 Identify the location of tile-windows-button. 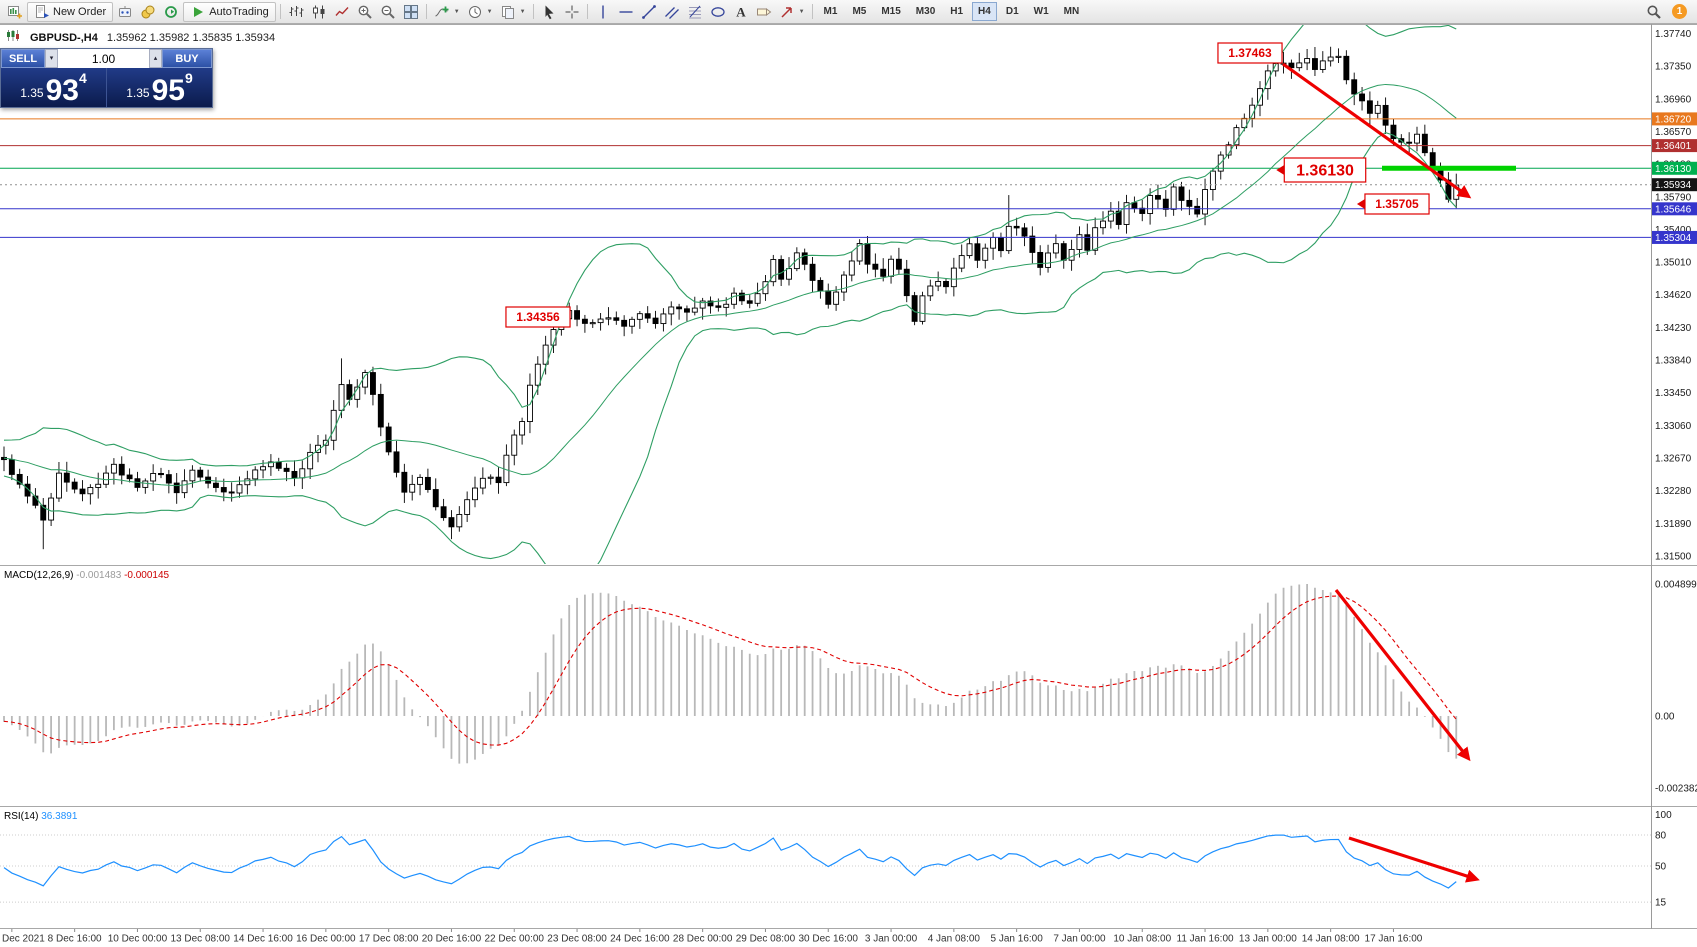
(411, 12).